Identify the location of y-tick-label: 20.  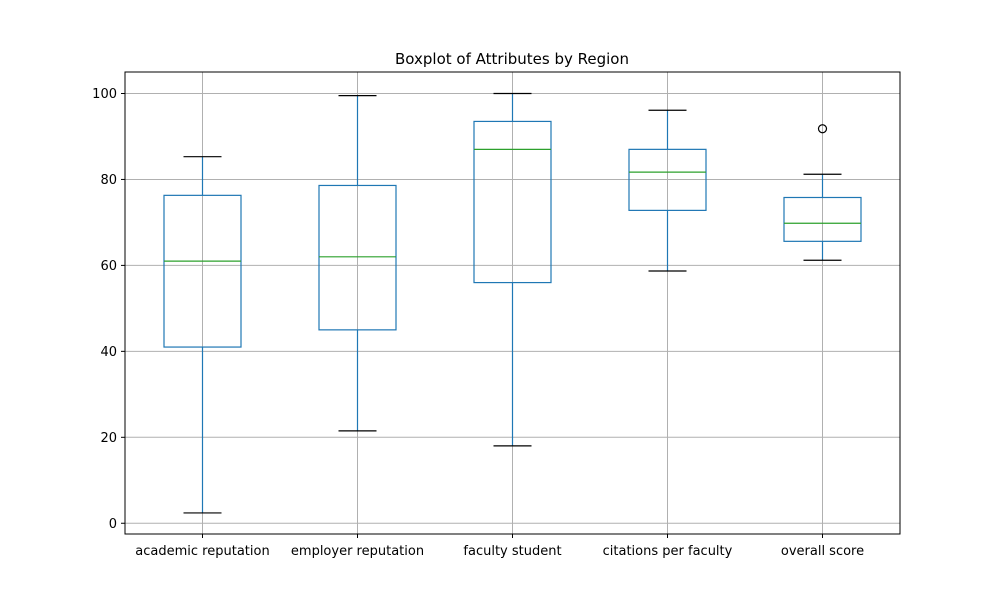
(108, 438).